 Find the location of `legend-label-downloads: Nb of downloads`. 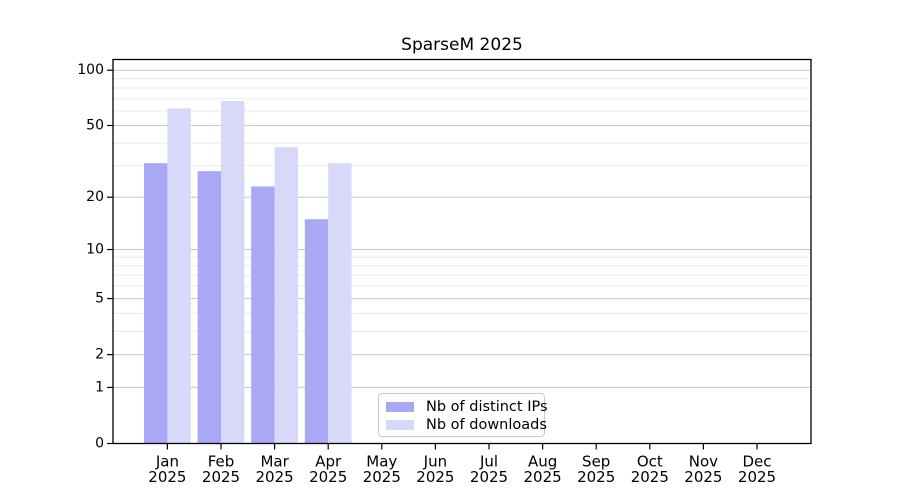

legend-label-downloads: Nb of downloads is located at coordinates (486, 425).